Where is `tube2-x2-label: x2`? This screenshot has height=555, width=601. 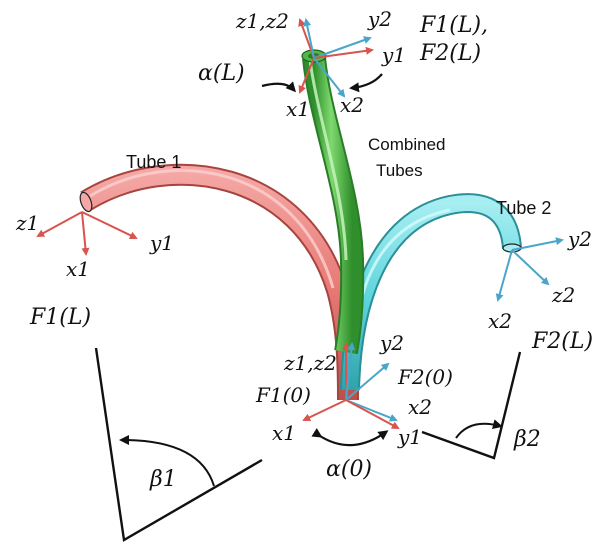 tube2-x2-label: x2 is located at coordinates (500, 321).